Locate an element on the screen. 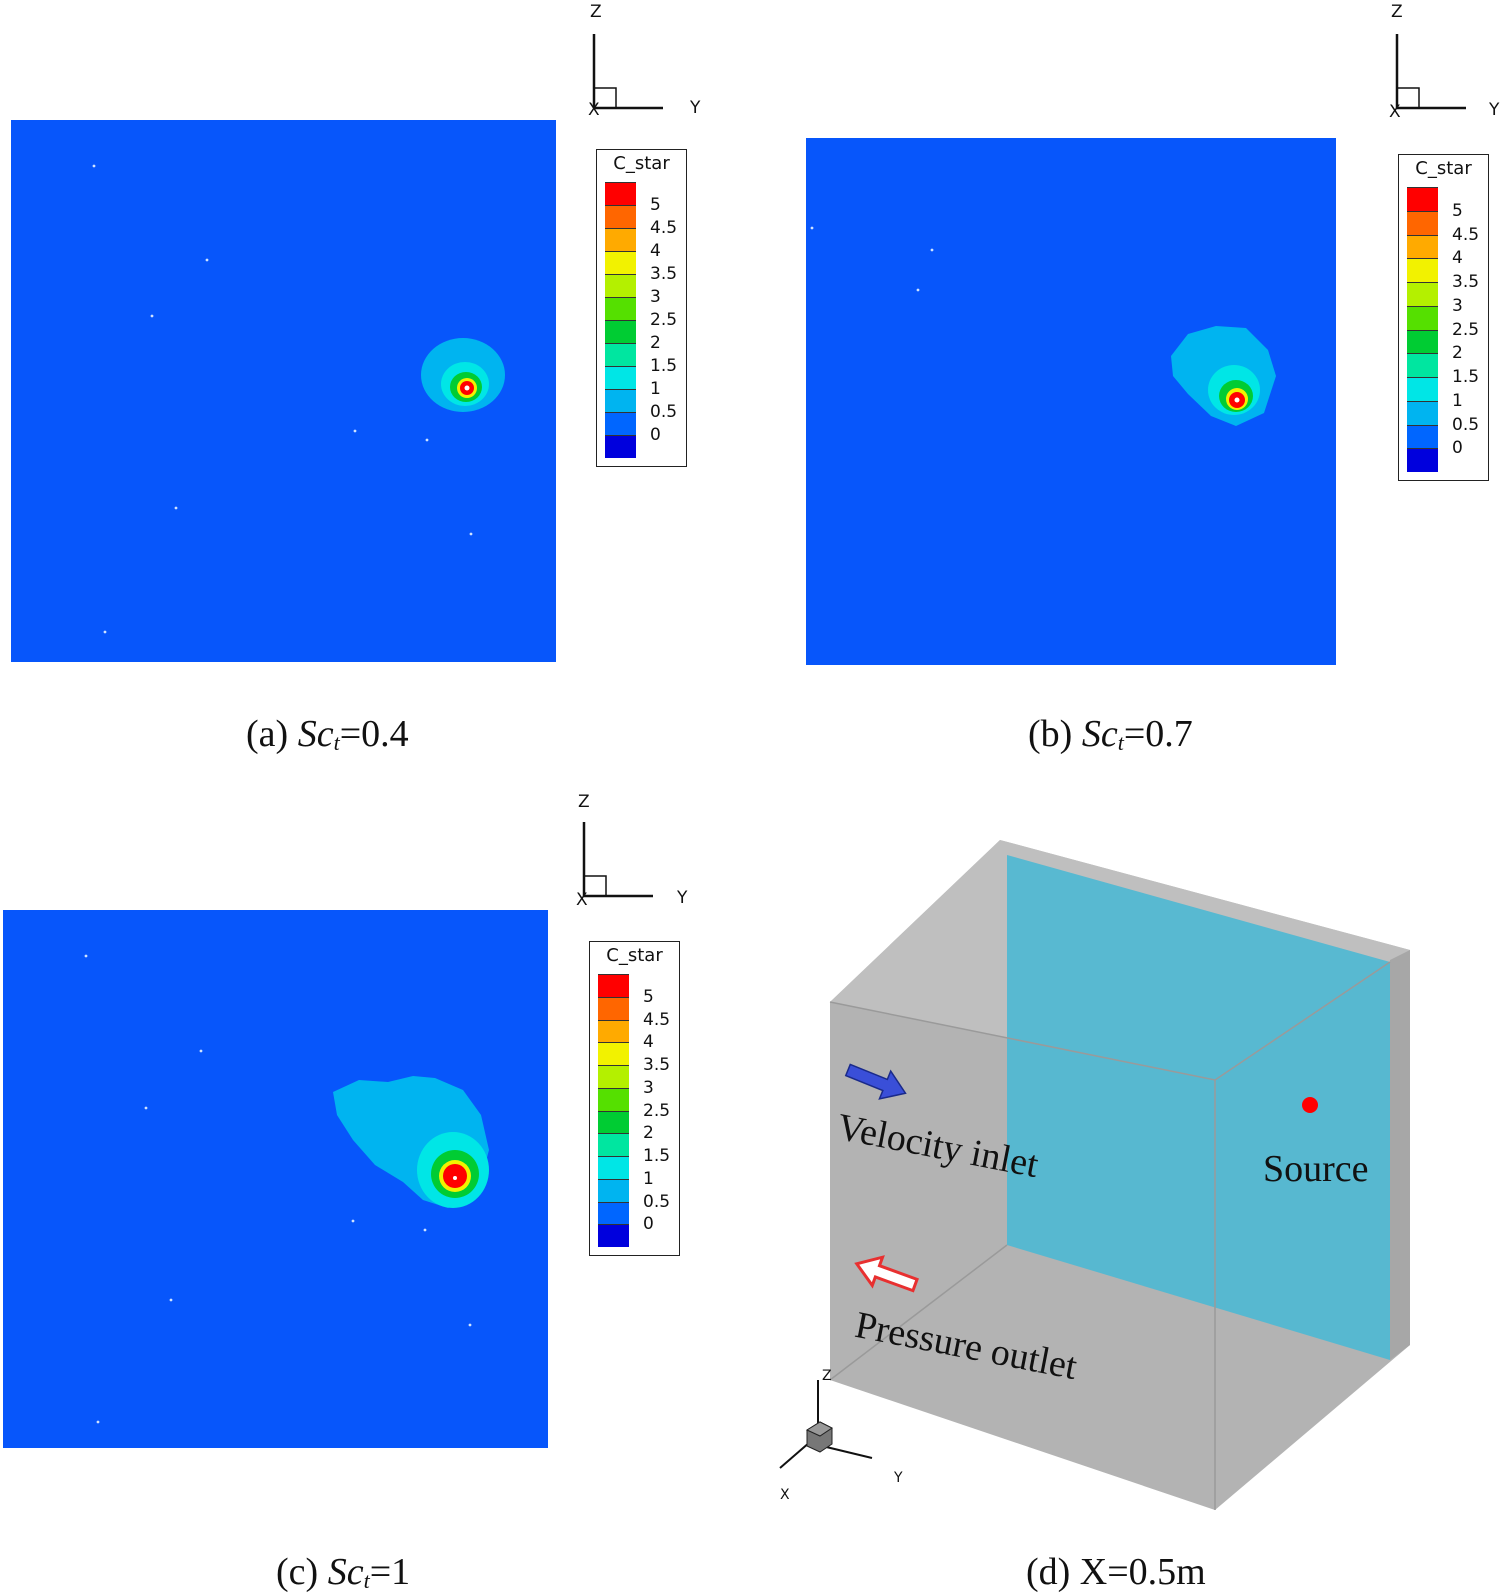 This screenshot has height=1594, width=1505. source-point-b is located at coordinates (1237, 400).